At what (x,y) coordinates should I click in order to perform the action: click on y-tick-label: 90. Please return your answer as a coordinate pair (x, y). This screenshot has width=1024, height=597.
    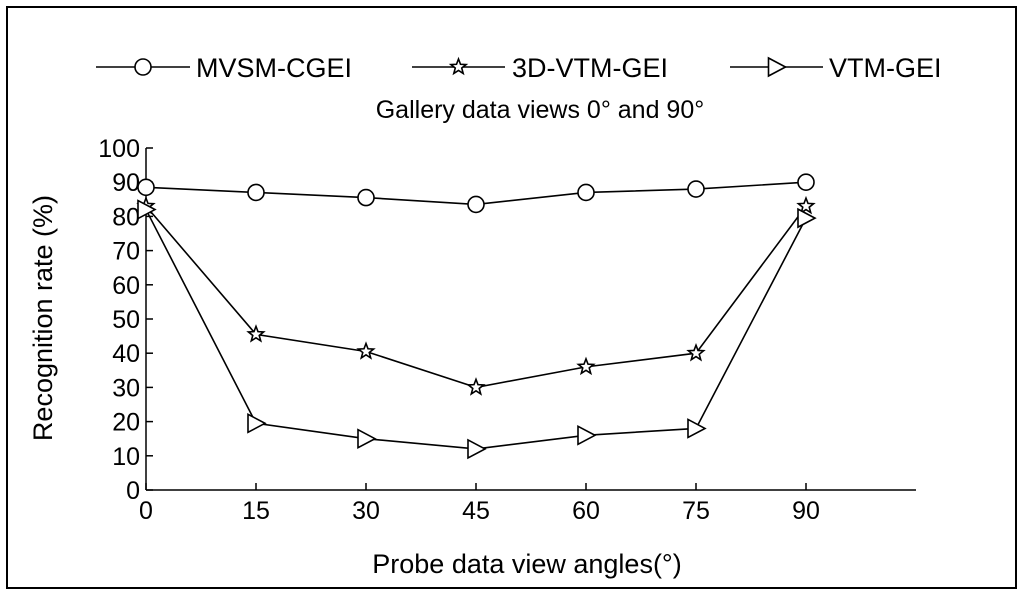
    Looking at the image, I should click on (126, 183).